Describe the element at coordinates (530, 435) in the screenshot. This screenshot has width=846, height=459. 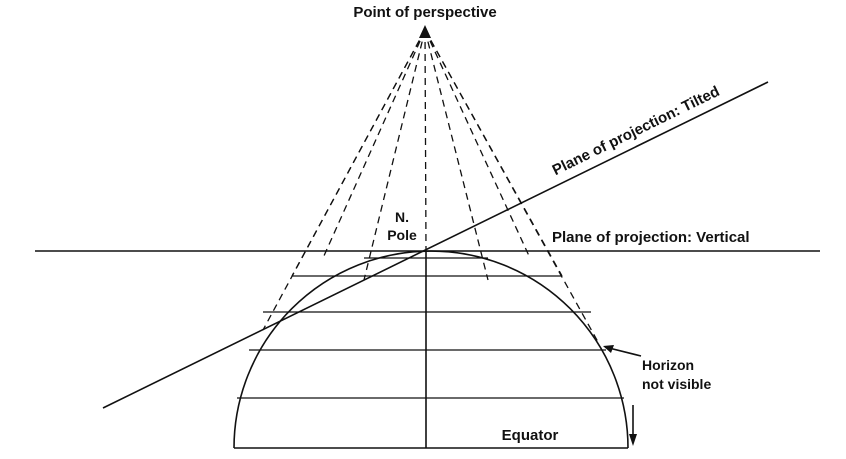
I see `equator-label: Equator` at that location.